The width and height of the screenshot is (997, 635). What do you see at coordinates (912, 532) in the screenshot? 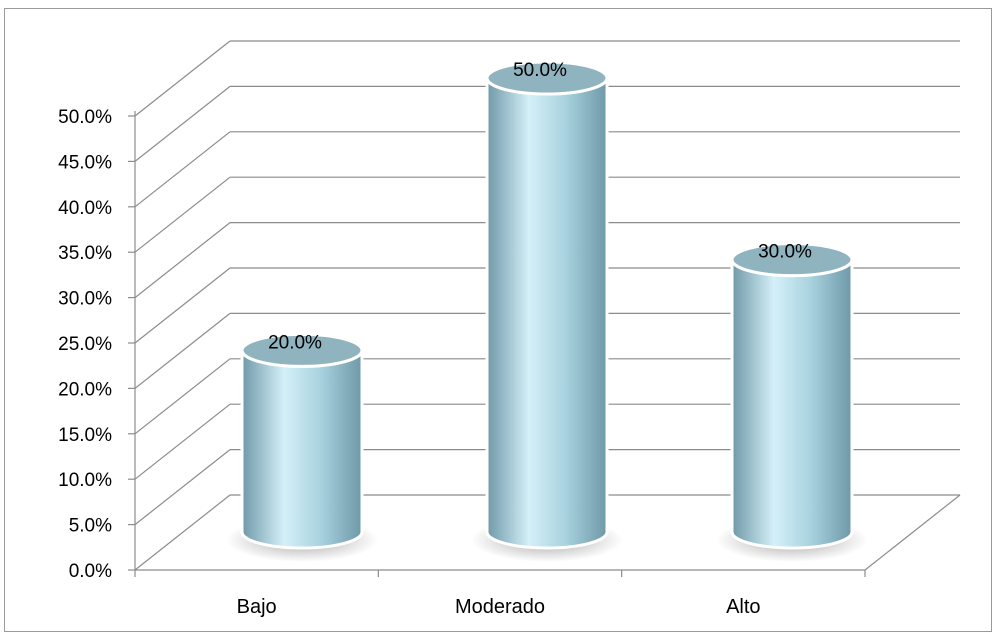
I see `floor-edge` at bounding box center [912, 532].